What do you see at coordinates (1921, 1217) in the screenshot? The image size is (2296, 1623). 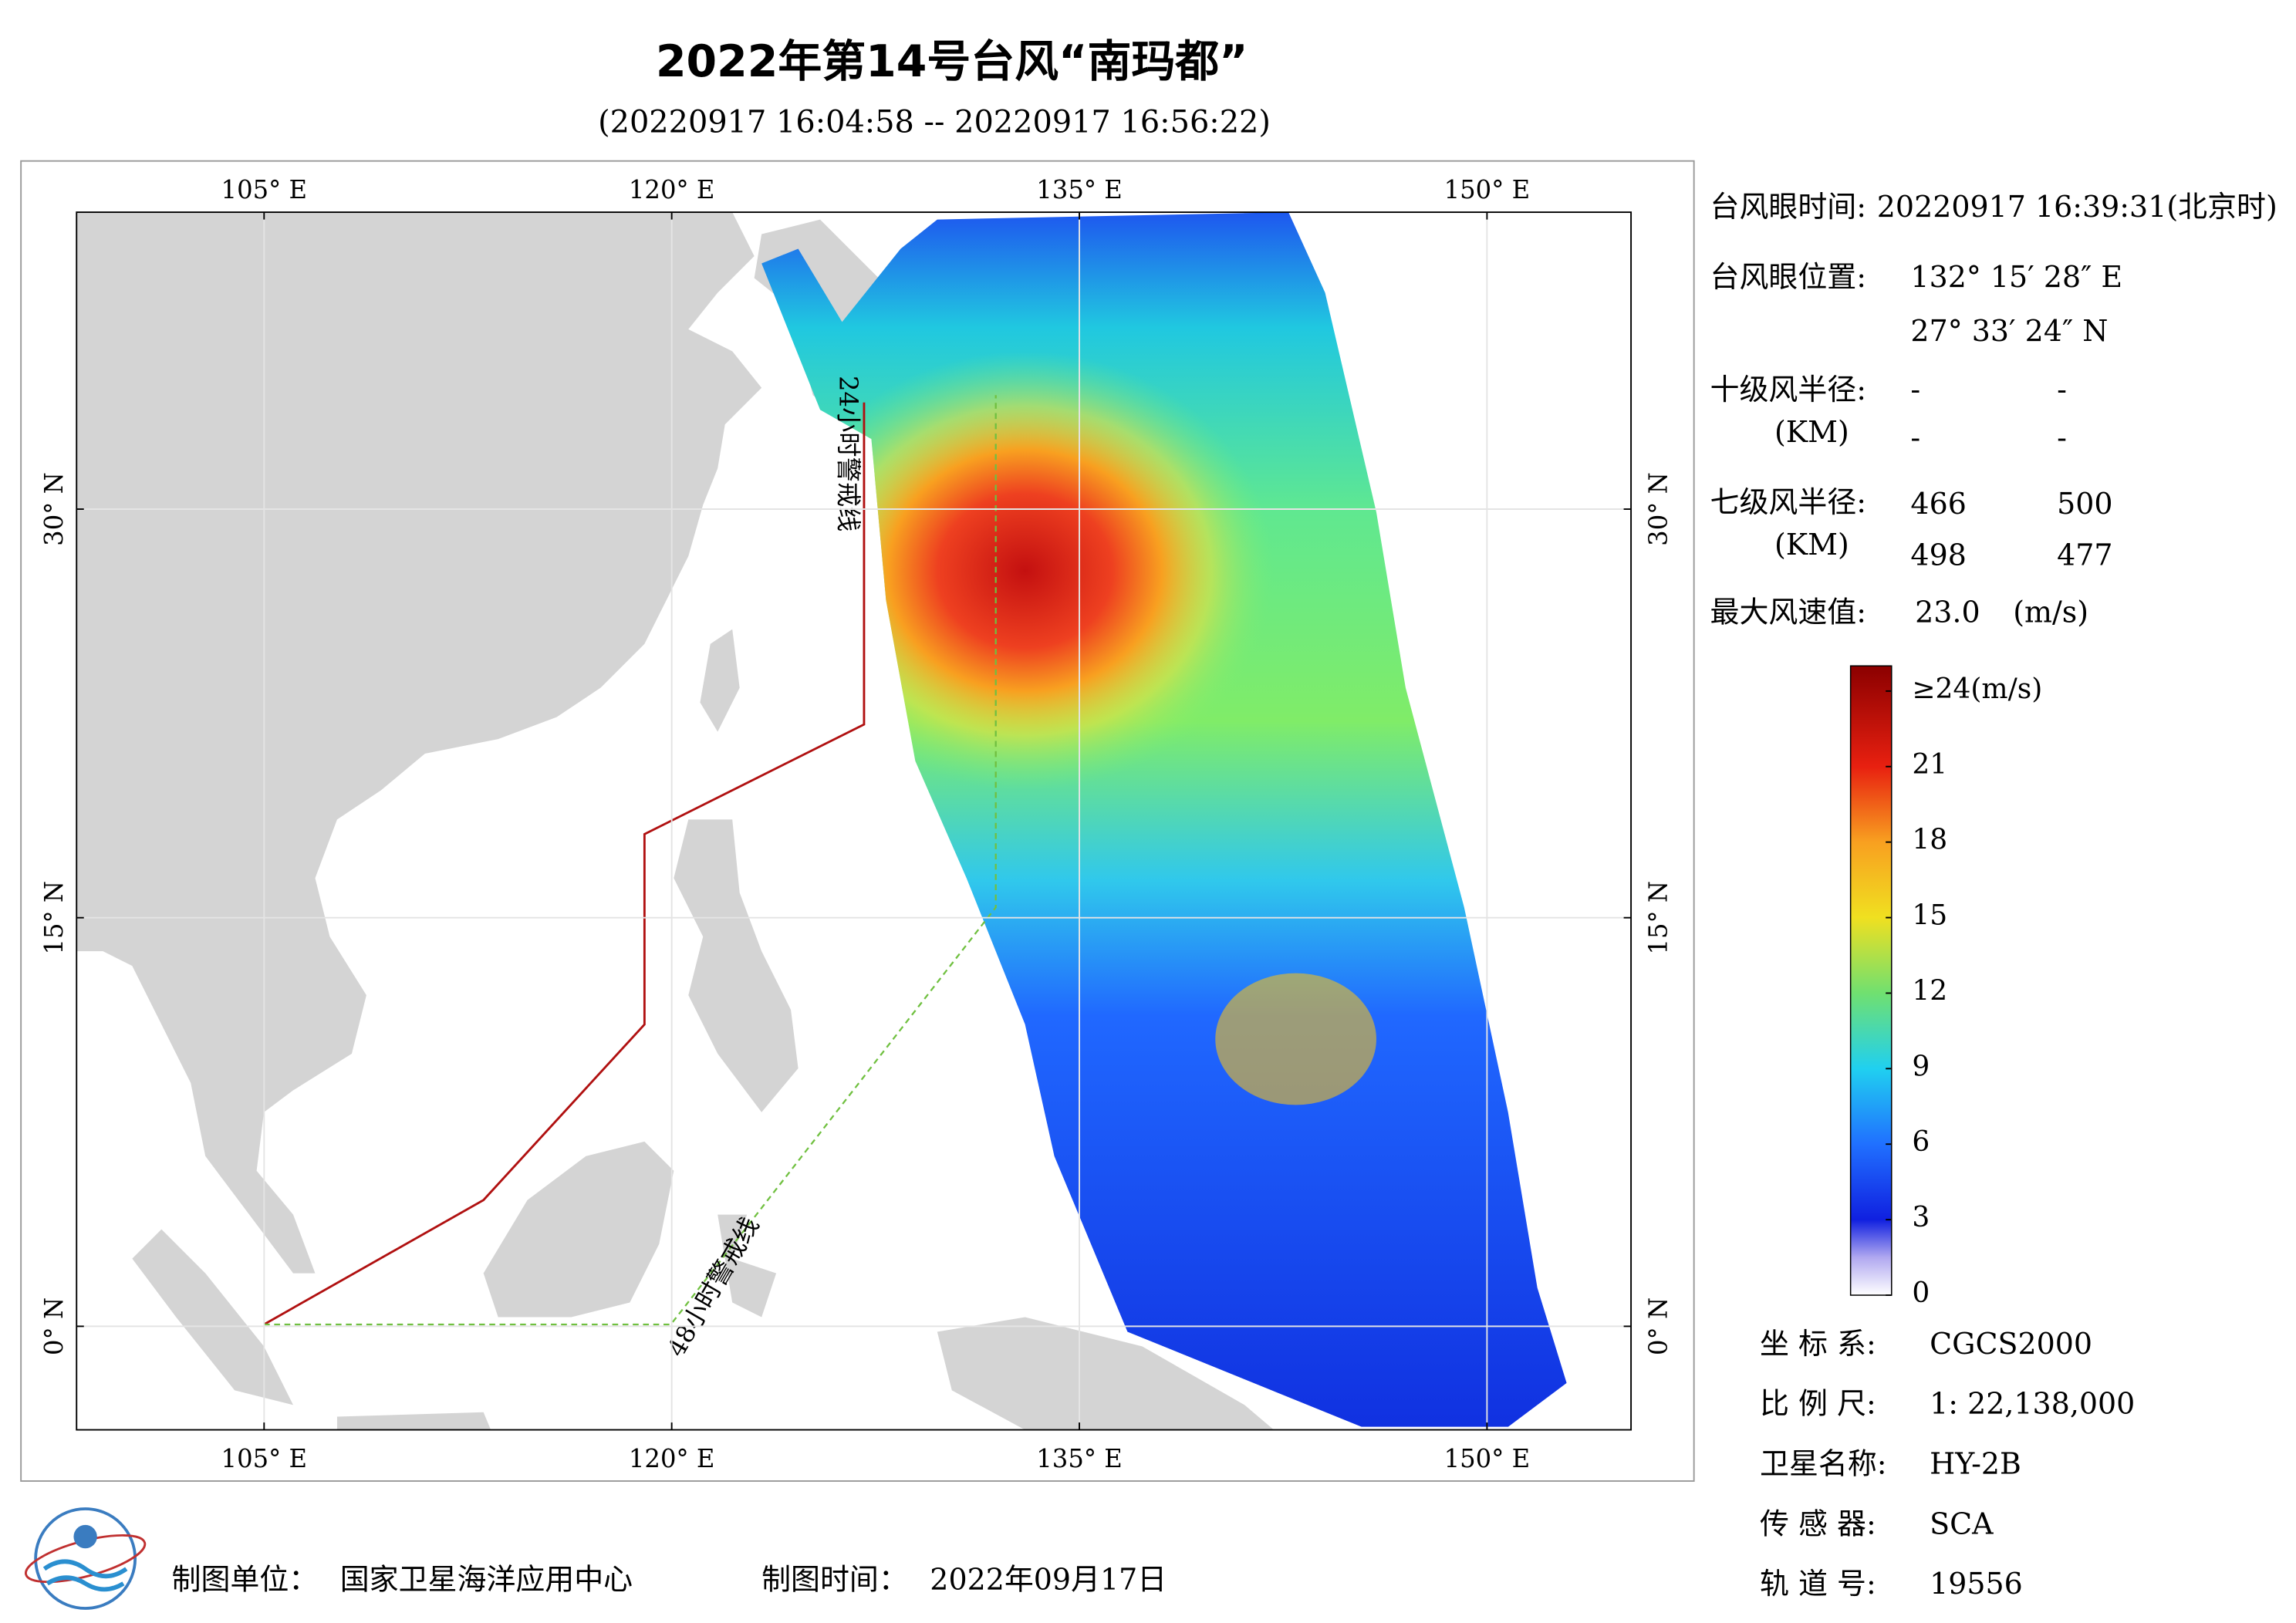 I see `colorbar-label: 3` at bounding box center [1921, 1217].